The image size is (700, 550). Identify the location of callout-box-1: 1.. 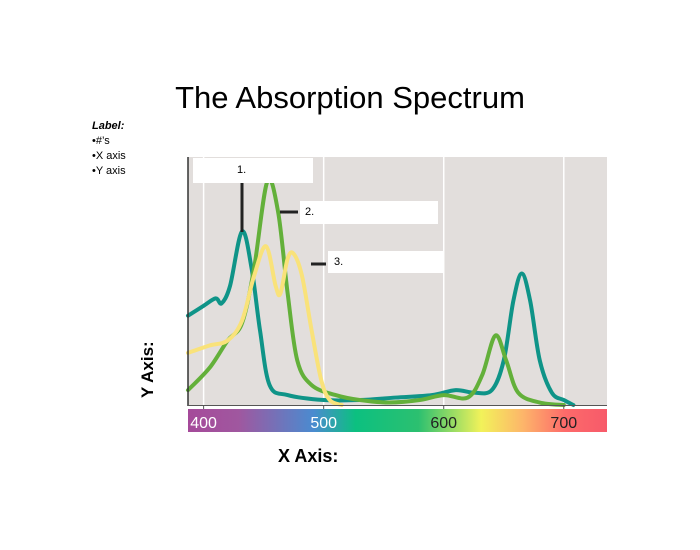
(253, 170).